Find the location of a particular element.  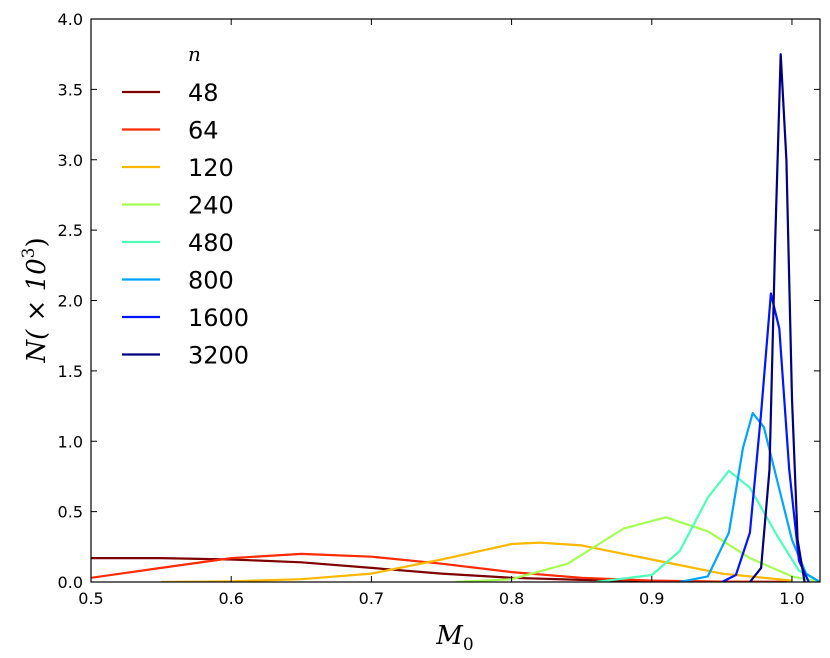

x-tick-label: 0.6 is located at coordinates (230, 598).